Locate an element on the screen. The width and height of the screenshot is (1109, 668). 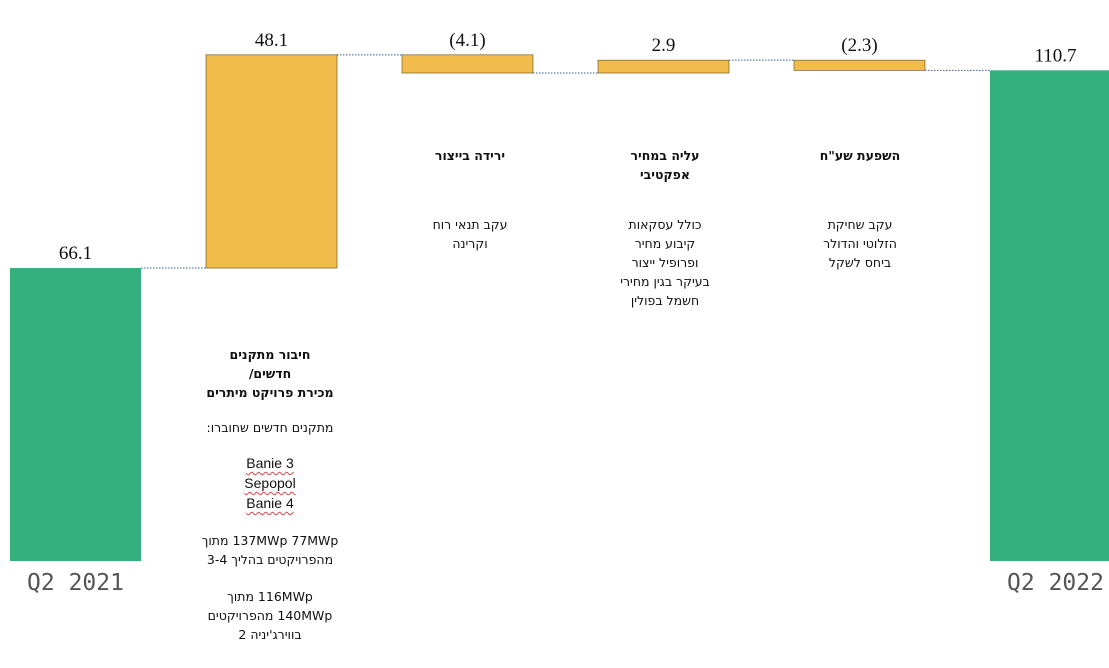
annotation-title-line: ירידה בייצור is located at coordinates (470, 155).